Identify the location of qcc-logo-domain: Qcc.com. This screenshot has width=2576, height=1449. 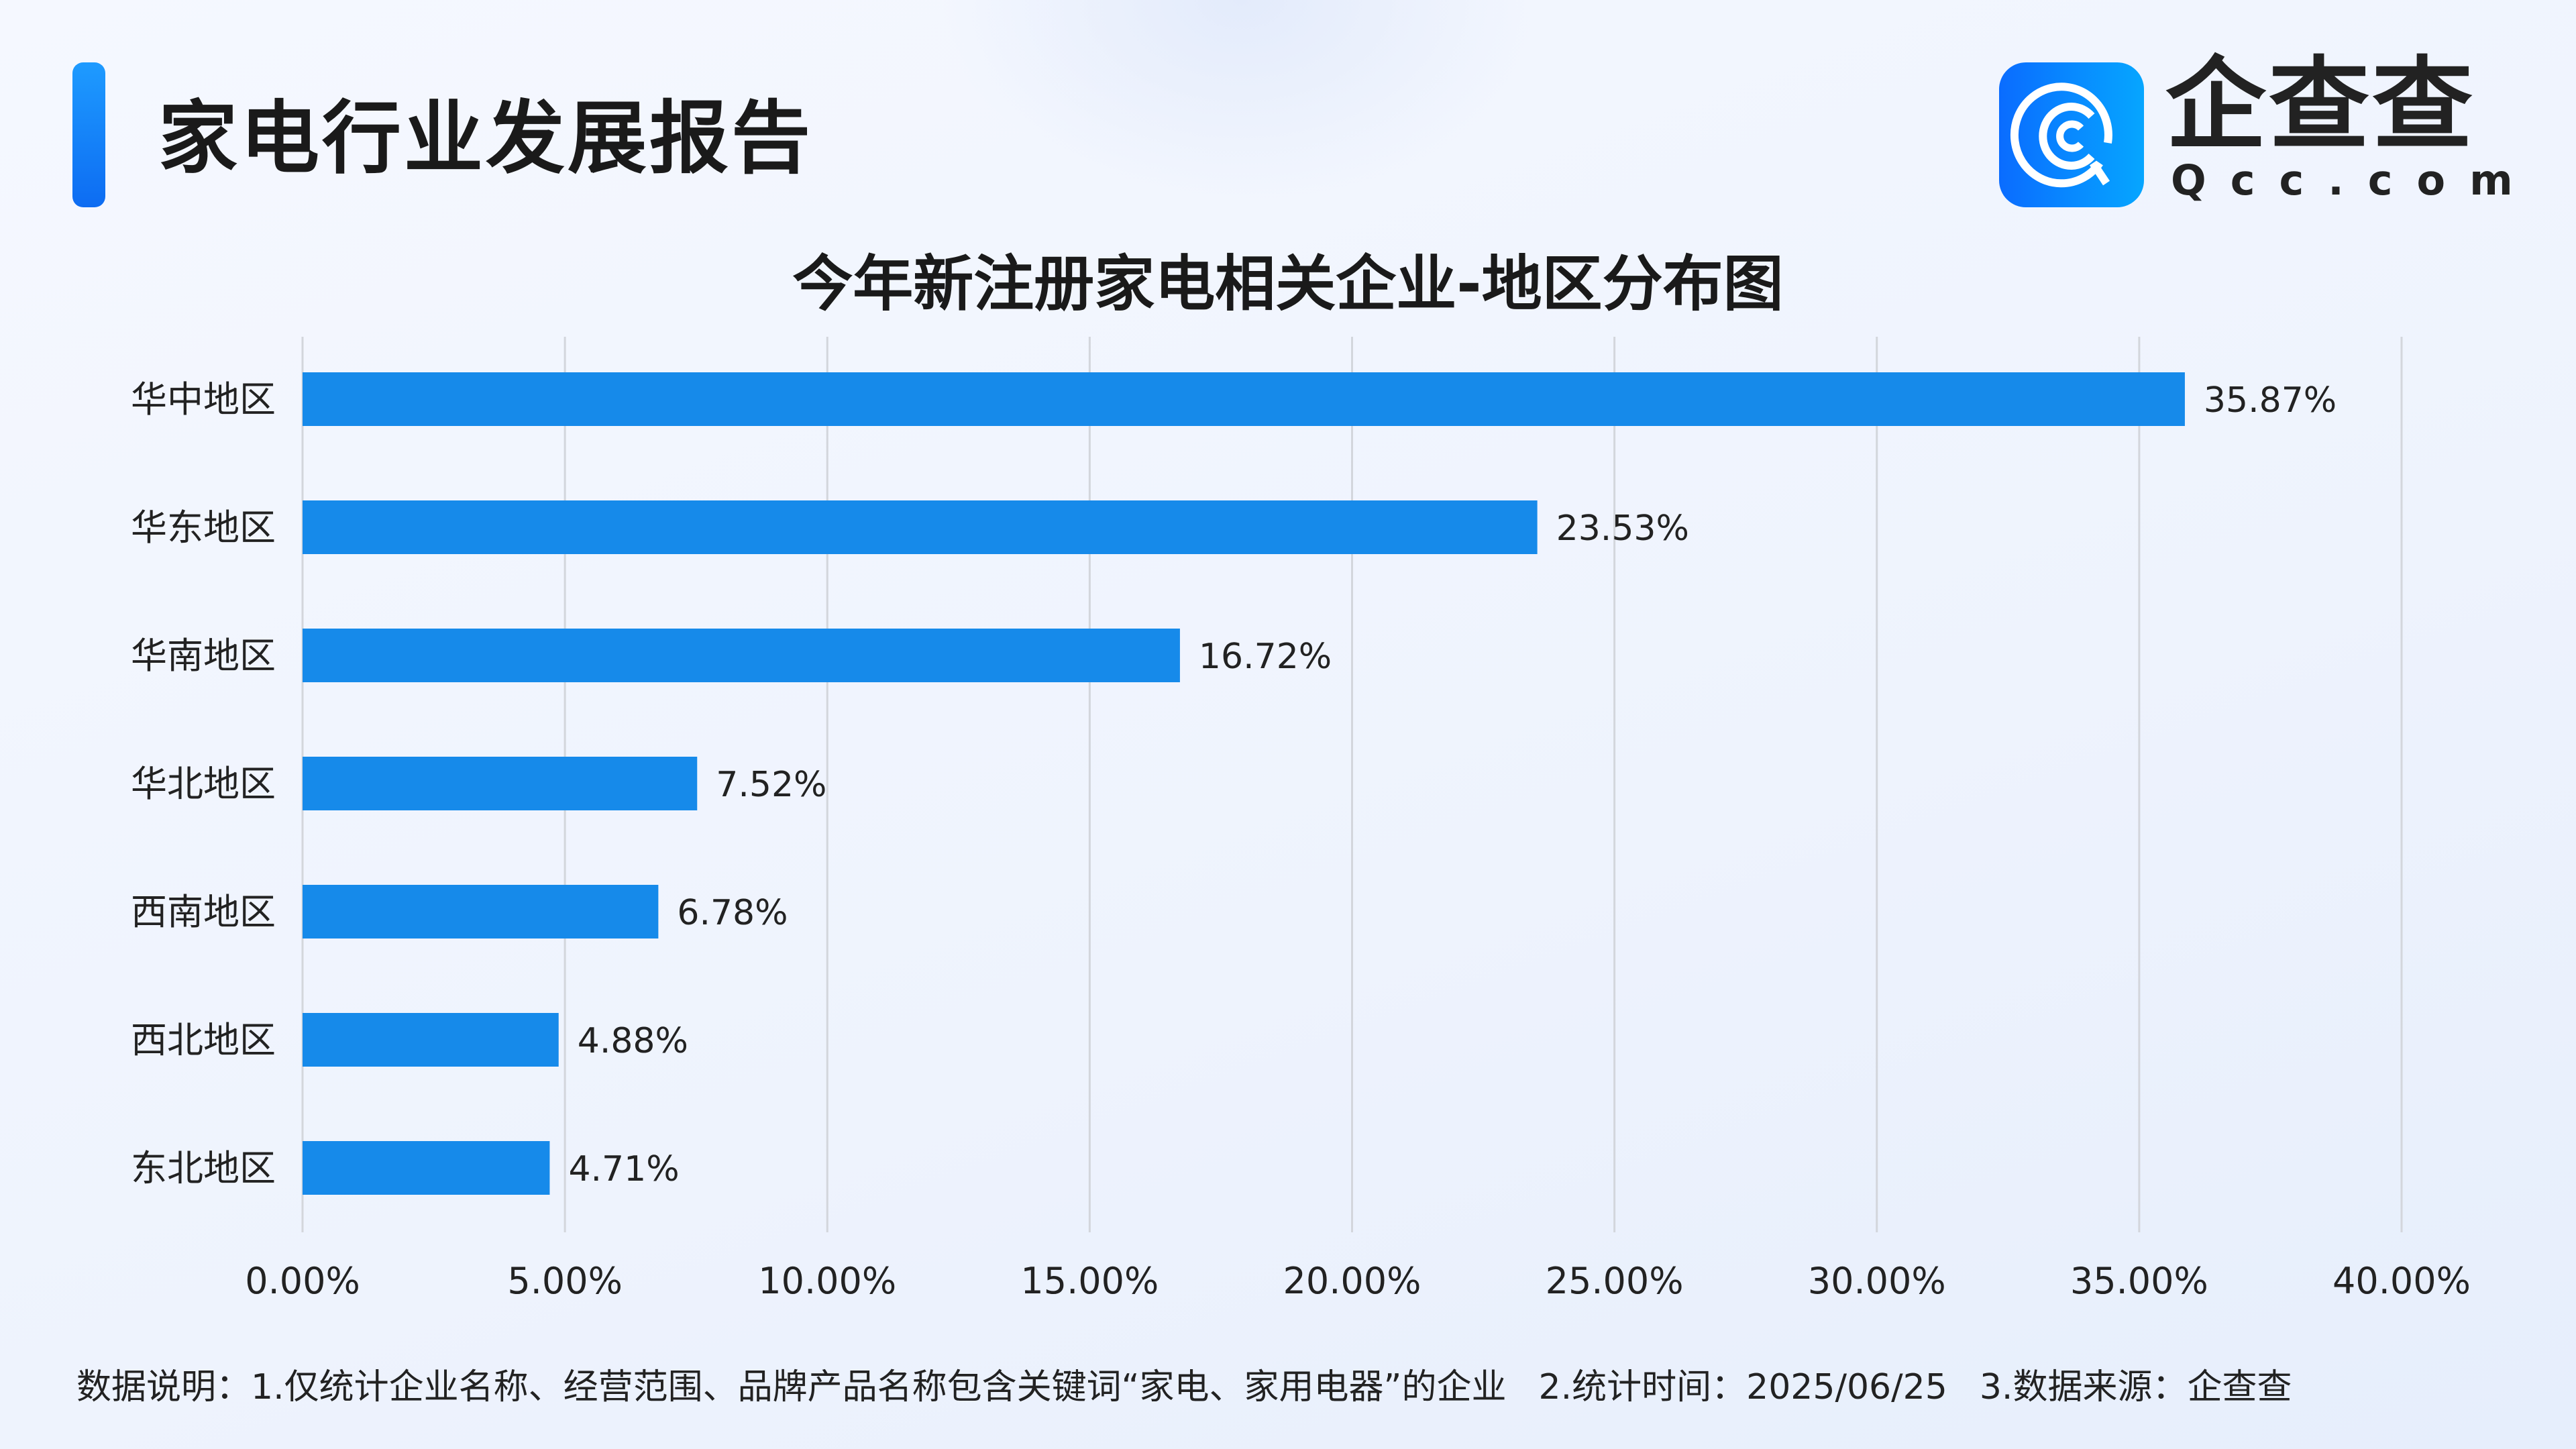
(2354, 180).